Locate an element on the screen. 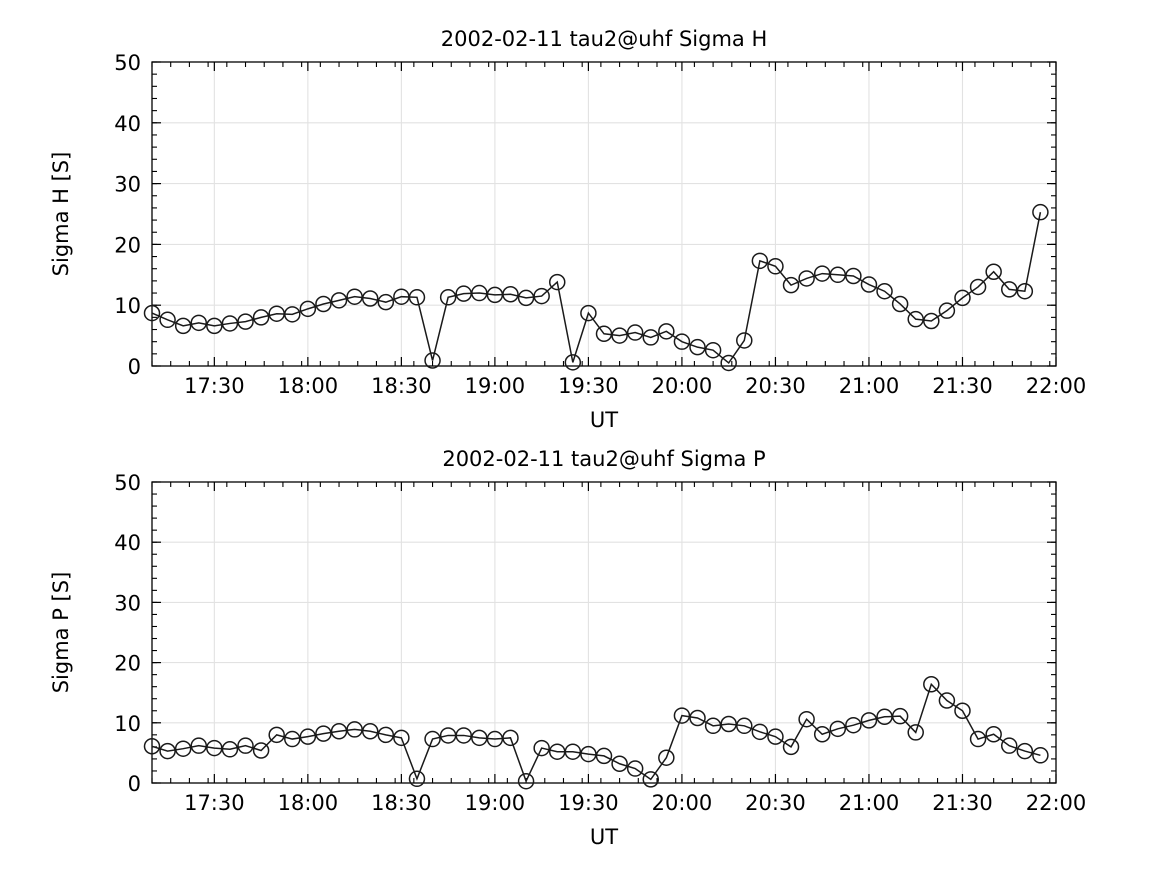 This screenshot has height=875, width=1167. x-tick-label: 20:00 is located at coordinates (682, 803).